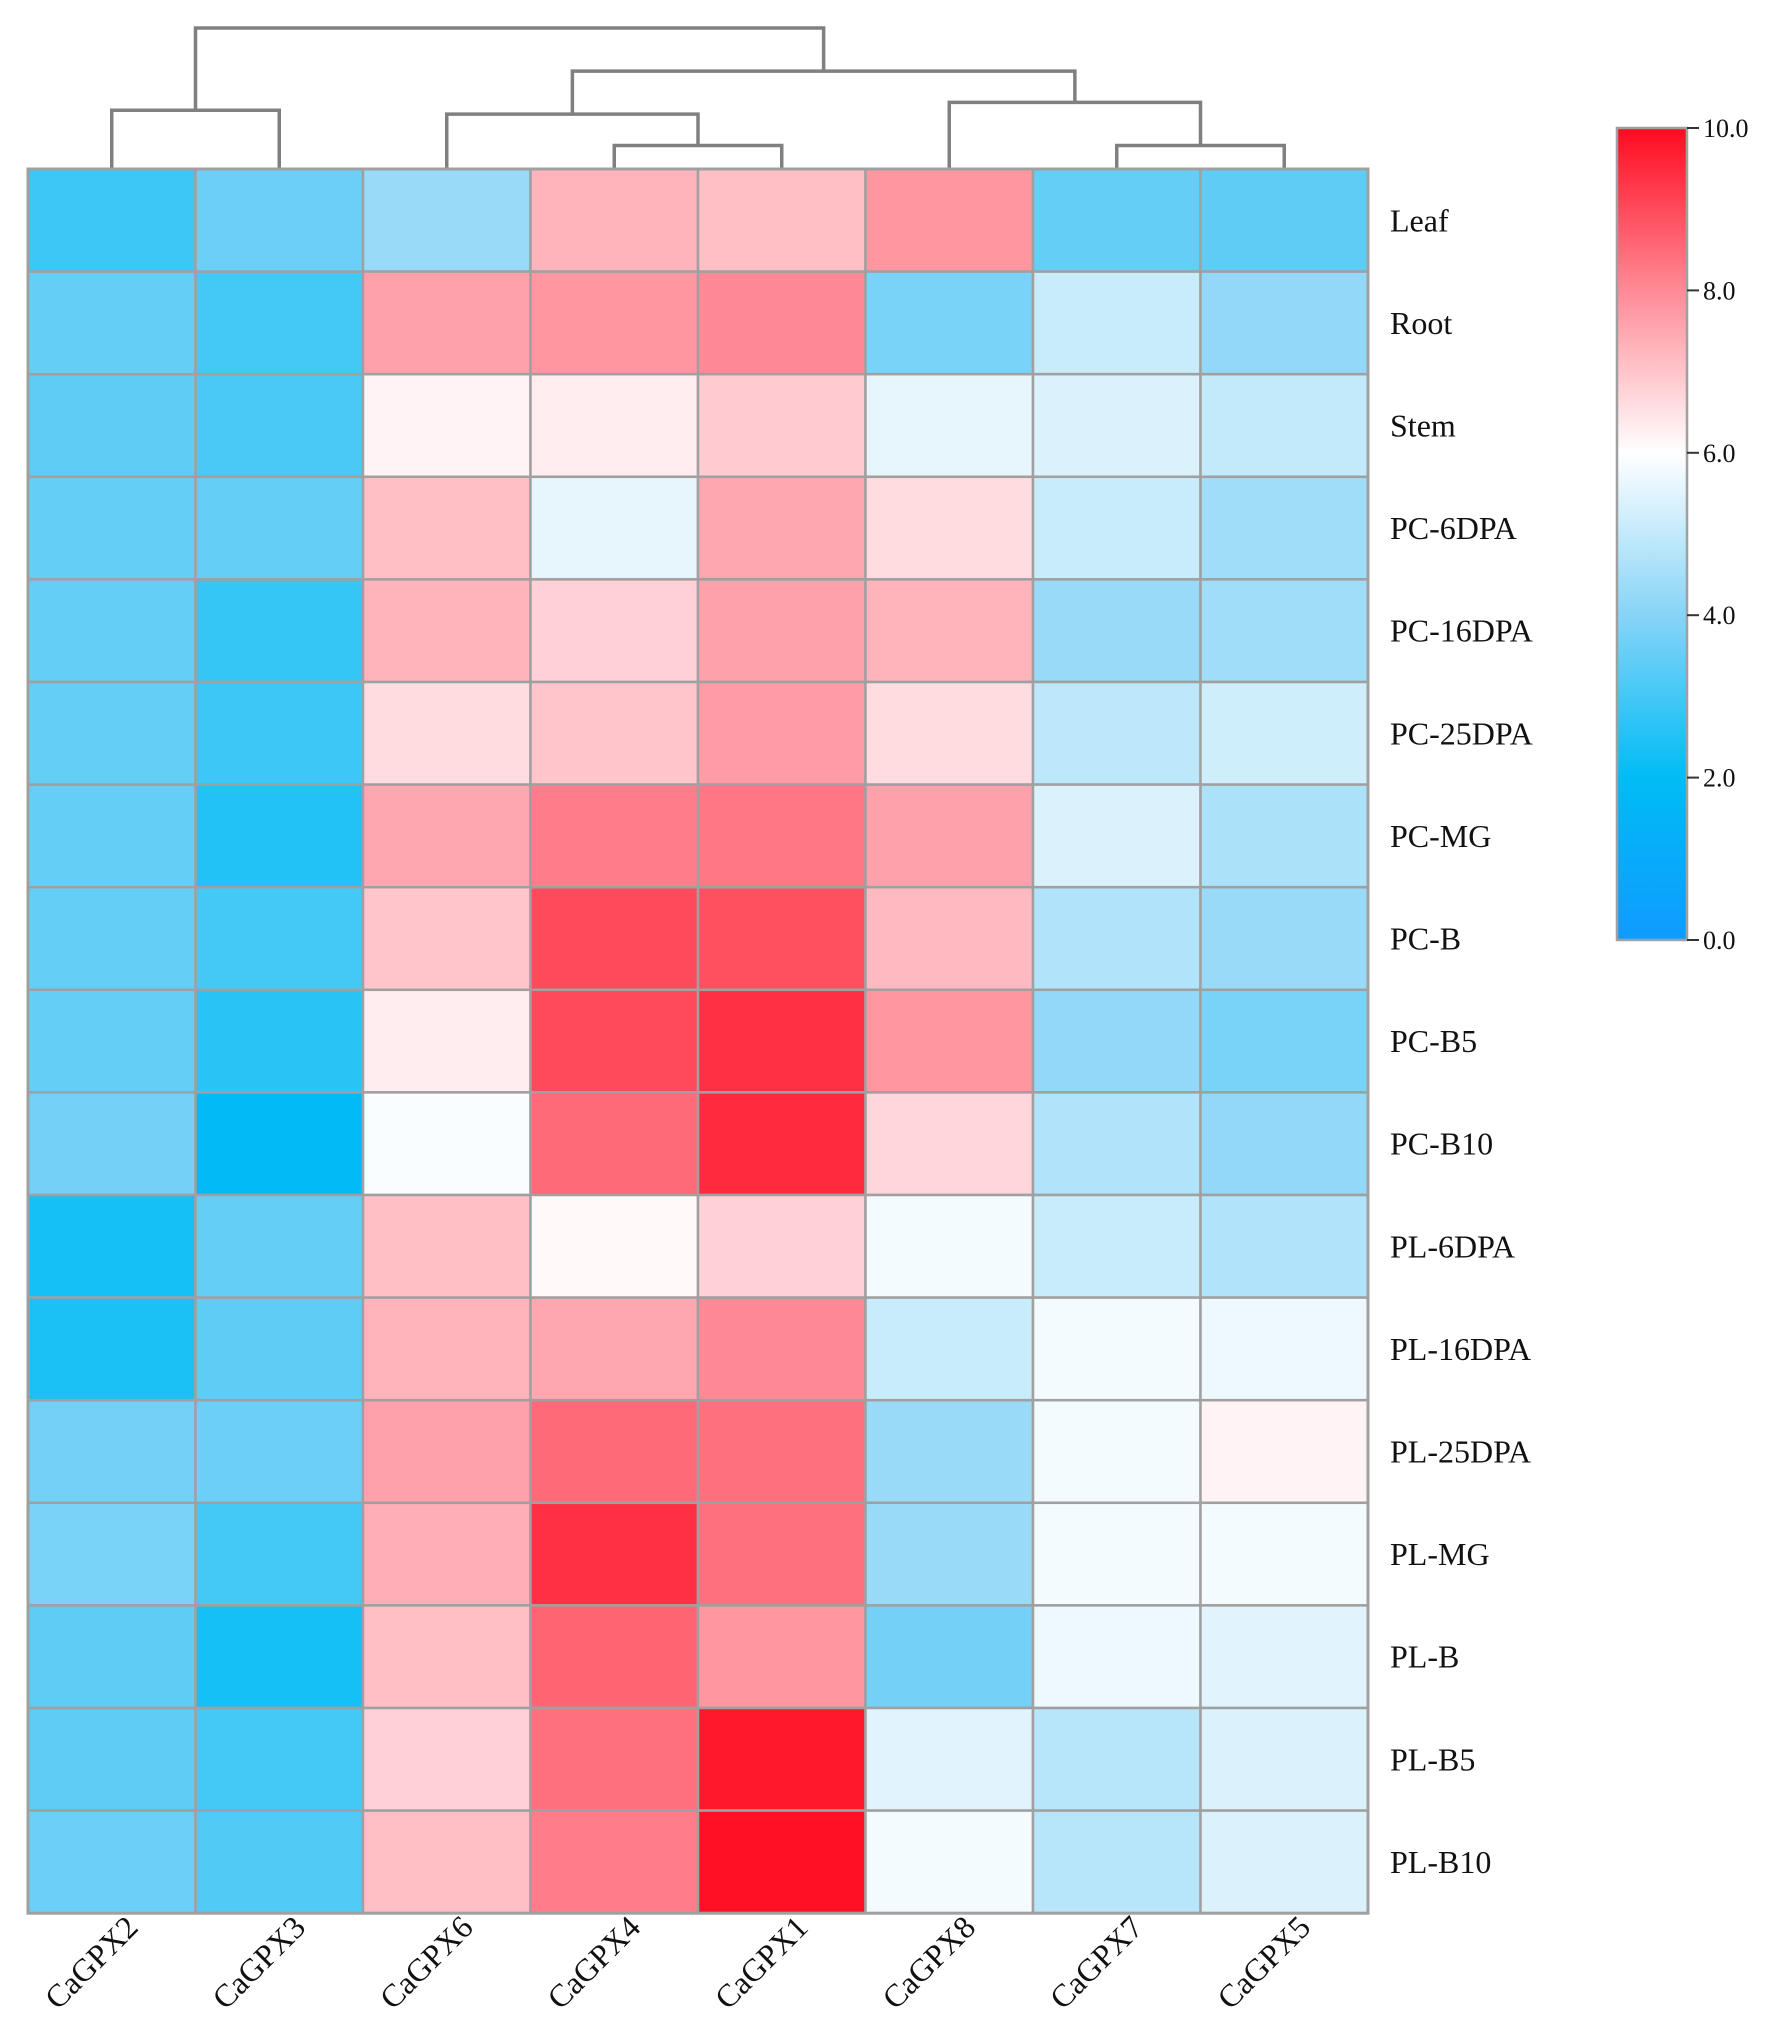 The width and height of the screenshot is (1779, 2041). Describe the element at coordinates (593, 1962) in the screenshot. I see `column-label: CaGPX4` at that location.